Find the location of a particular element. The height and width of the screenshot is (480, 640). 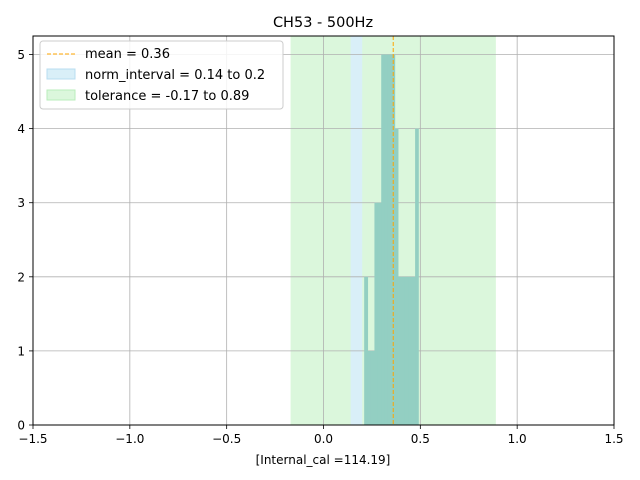

legend-tolerance-swatch is located at coordinates (61, 95).